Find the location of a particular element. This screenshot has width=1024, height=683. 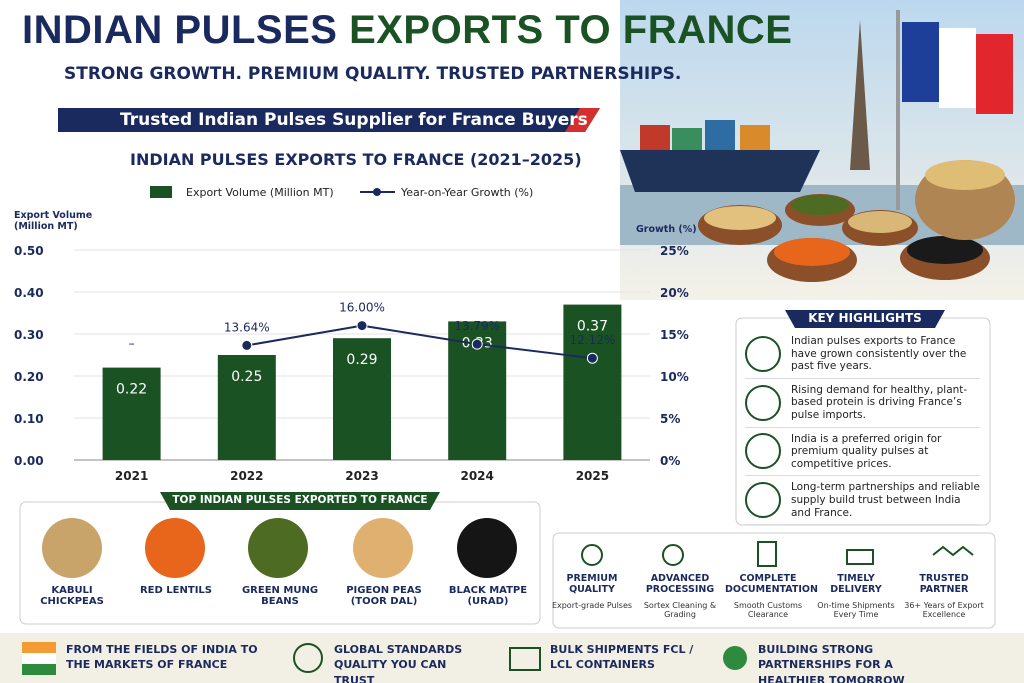

bar-value-label: 0.37 is located at coordinates (592, 327).